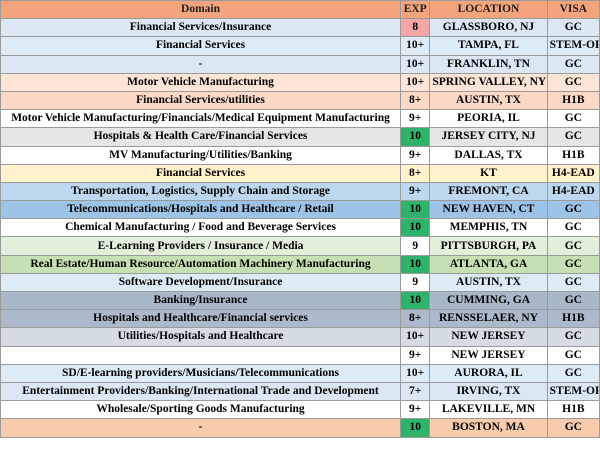 This screenshot has width=600, height=450. Describe the element at coordinates (201, 28) in the screenshot. I see `domain-cell: Financial Services/Insurance` at that location.